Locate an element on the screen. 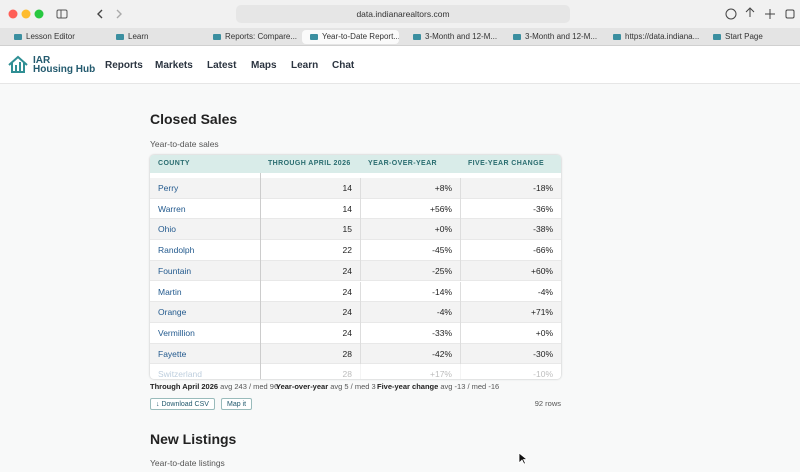  table-row: Switzerland 28 +17% -10% is located at coordinates (355, 371).